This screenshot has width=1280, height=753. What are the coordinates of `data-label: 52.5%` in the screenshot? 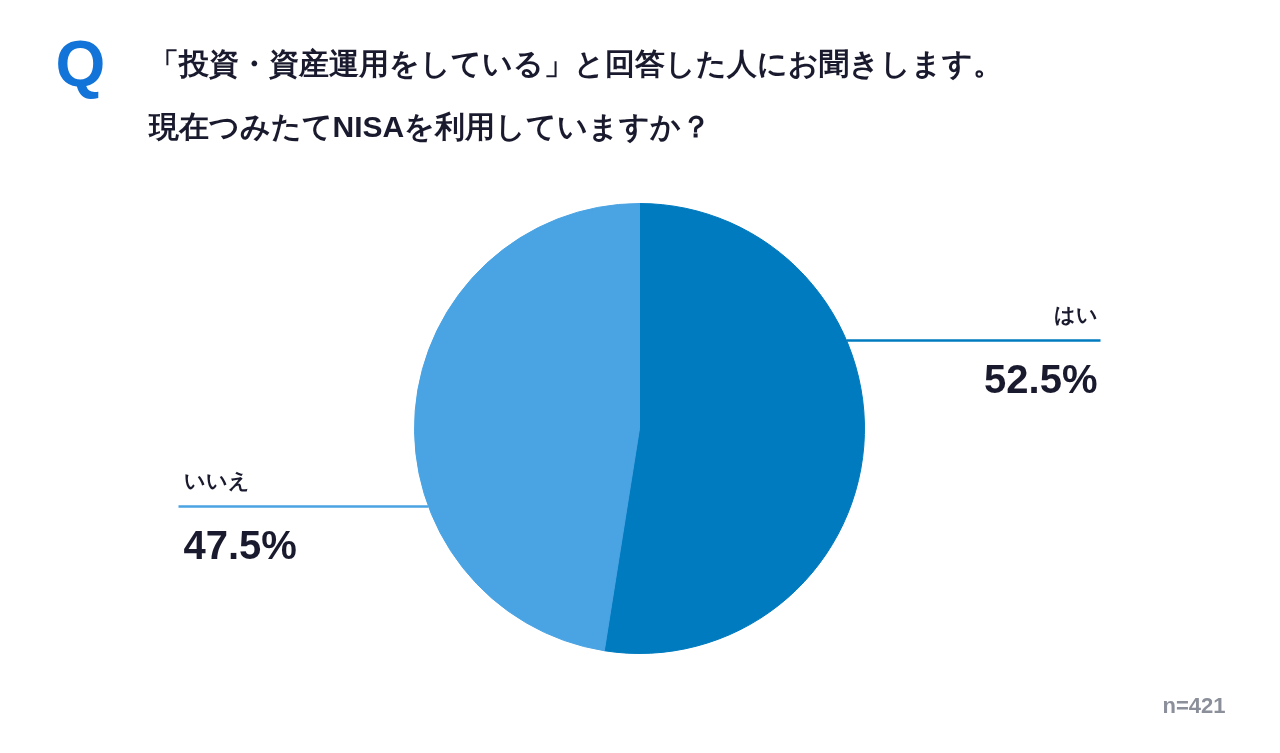 It's located at (1041, 378).